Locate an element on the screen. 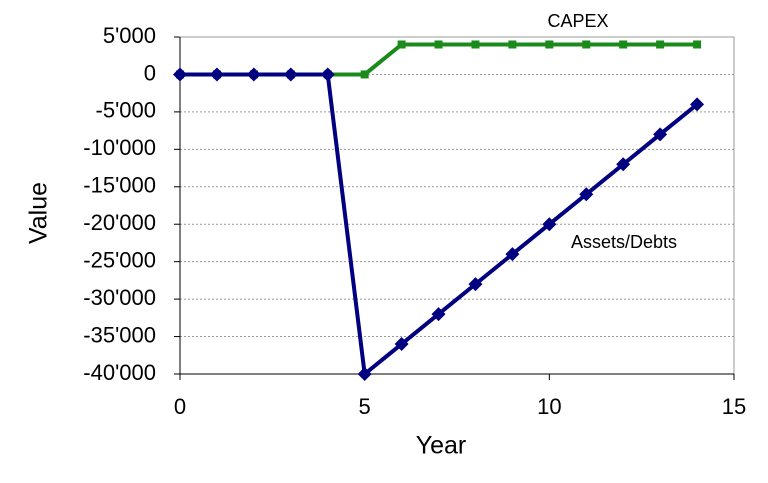 The image size is (768, 483). y-tick-label: 0 is located at coordinates (150, 72).